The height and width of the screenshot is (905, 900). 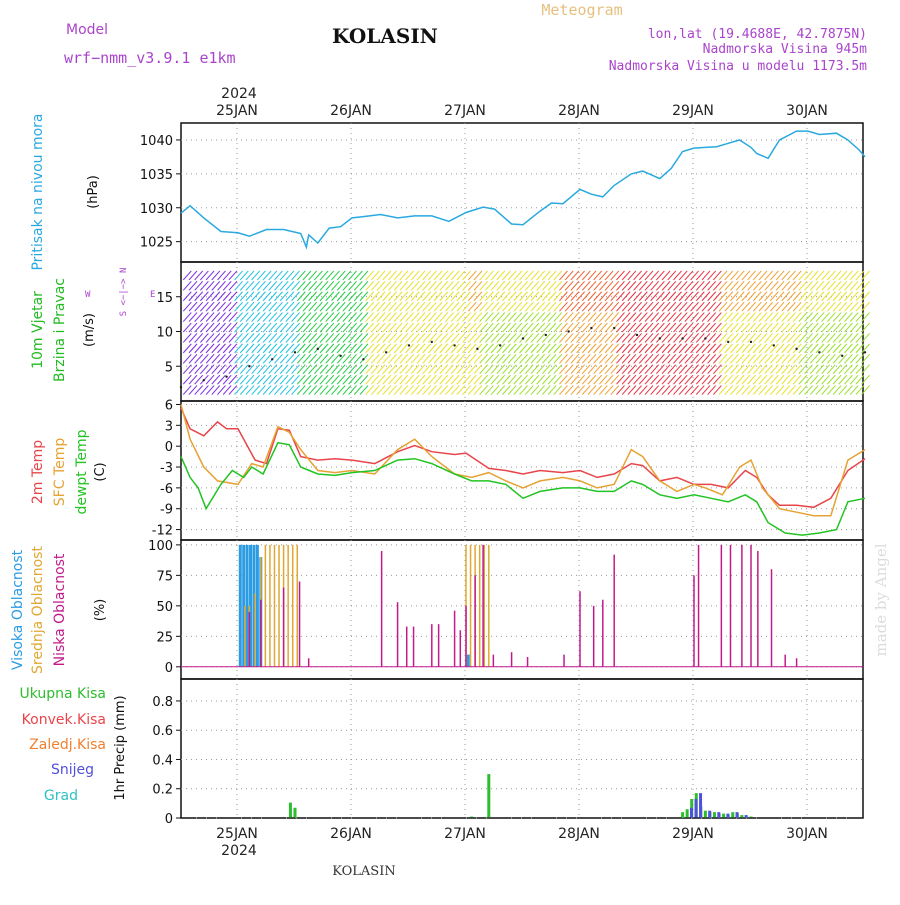 I want to click on model-name: wrf−nmm_v3.9.1 e1km, so click(x=150, y=58).